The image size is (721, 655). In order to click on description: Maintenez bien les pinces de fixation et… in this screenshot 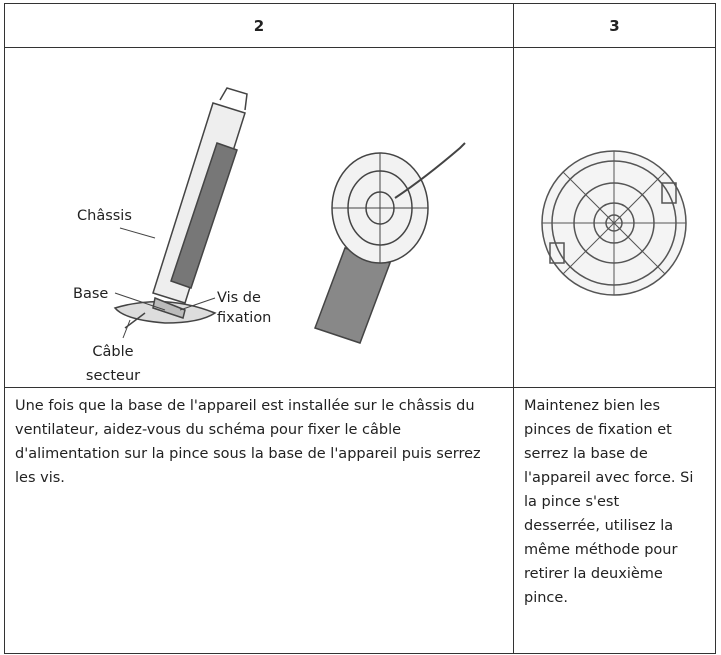, I will do `click(614, 520)`.